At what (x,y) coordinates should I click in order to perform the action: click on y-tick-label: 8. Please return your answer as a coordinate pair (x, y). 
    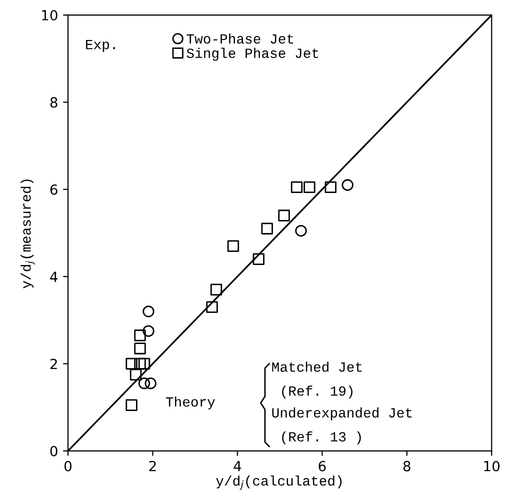
    Looking at the image, I should click on (54, 102).